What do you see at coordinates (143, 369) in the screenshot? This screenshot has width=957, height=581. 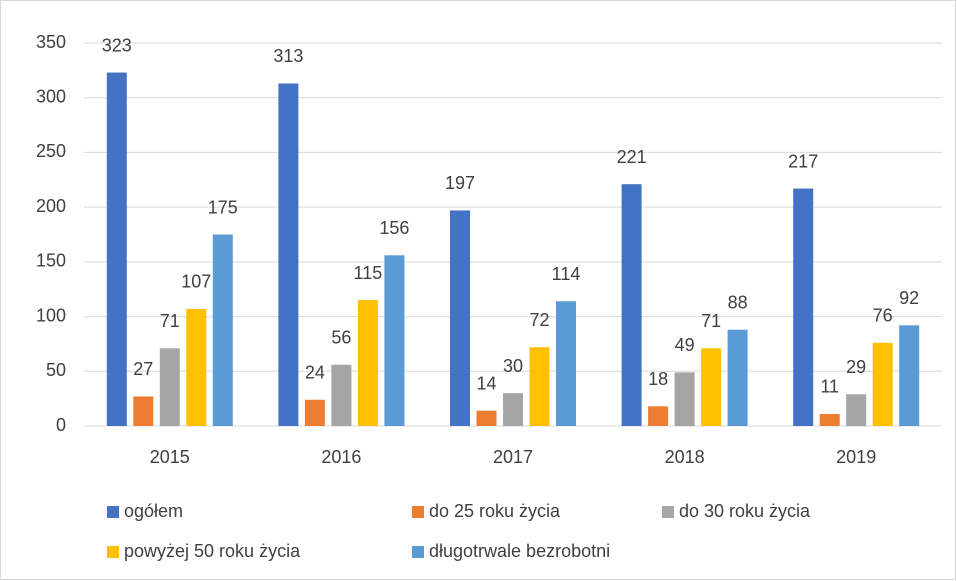 I see `data-label: 27` at bounding box center [143, 369].